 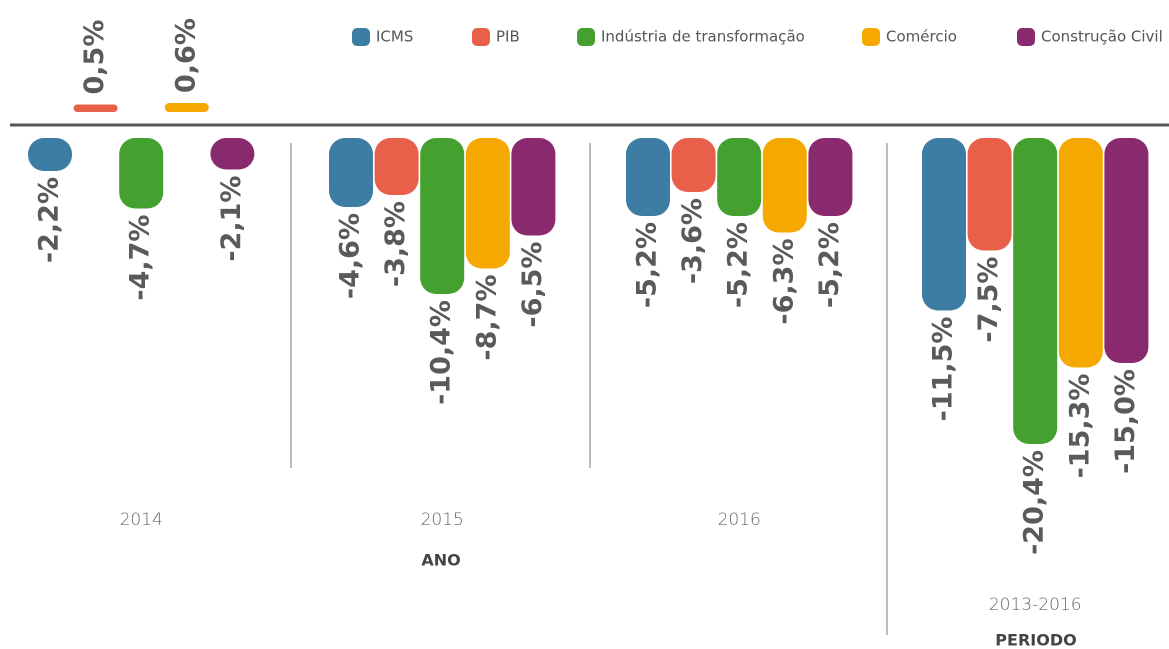 I want to click on value-label: -10,4%, so click(x=441, y=352).